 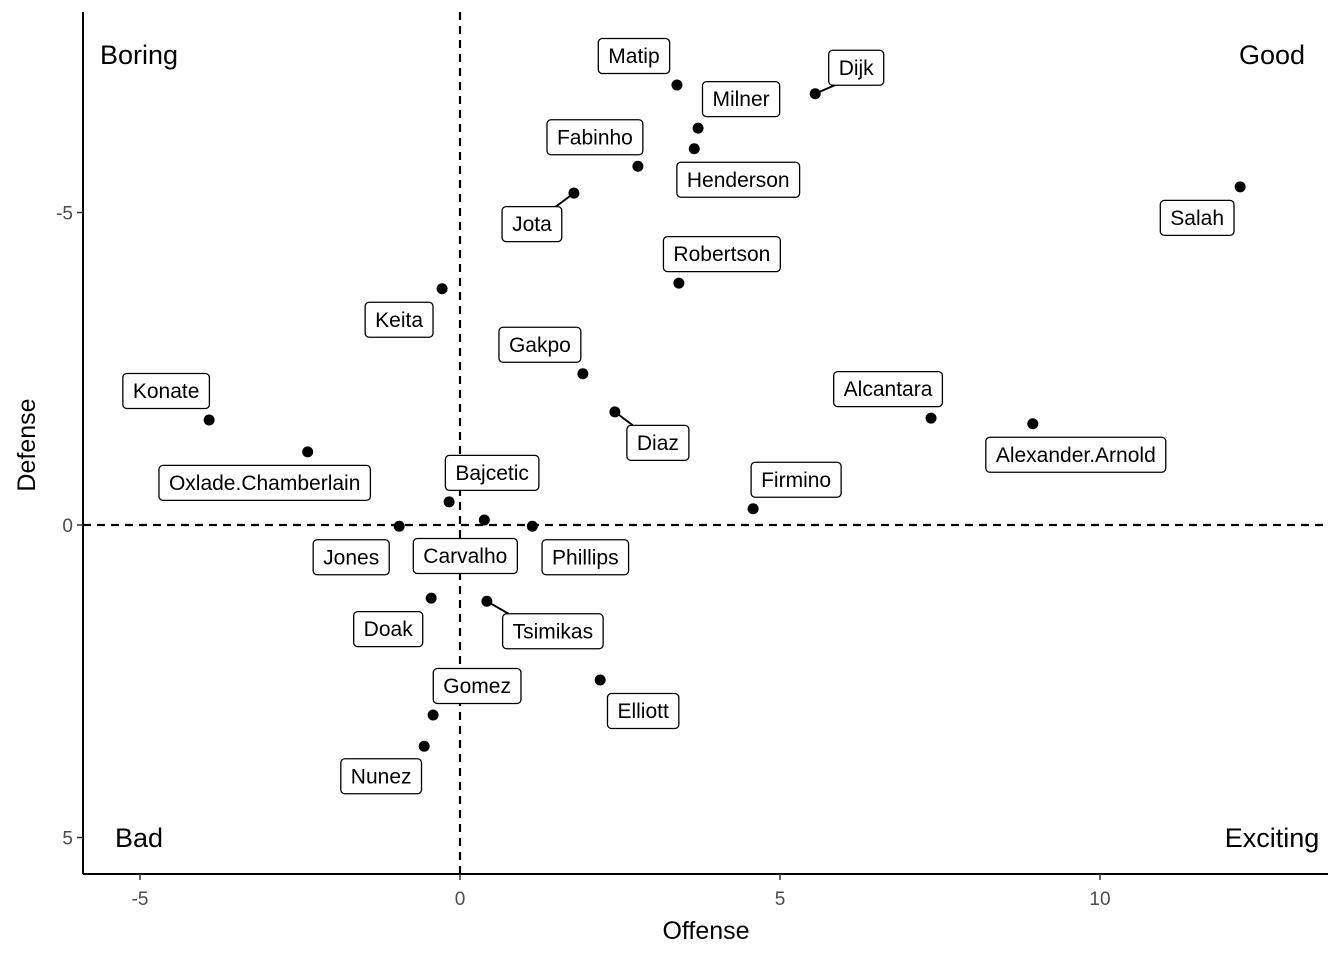 I want to click on point-label: Tsimikas, so click(x=545, y=625).